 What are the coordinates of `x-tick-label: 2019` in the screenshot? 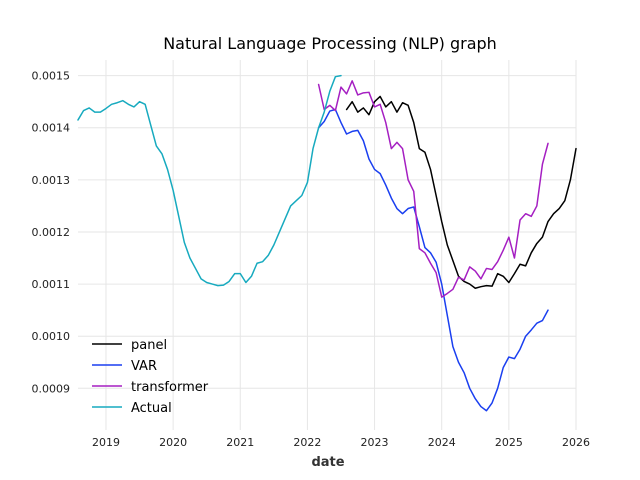 It's located at (106, 442).